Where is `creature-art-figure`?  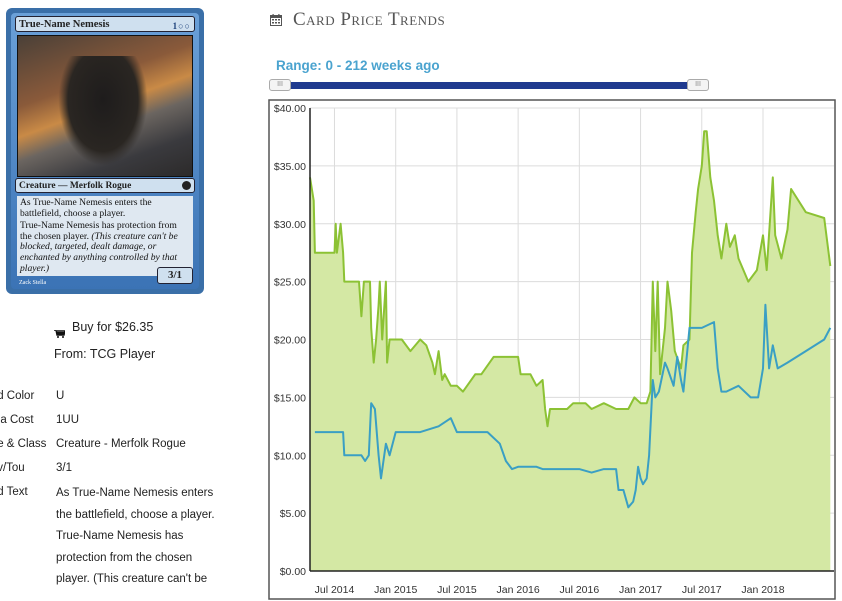 creature-art-figure is located at coordinates (103, 111).